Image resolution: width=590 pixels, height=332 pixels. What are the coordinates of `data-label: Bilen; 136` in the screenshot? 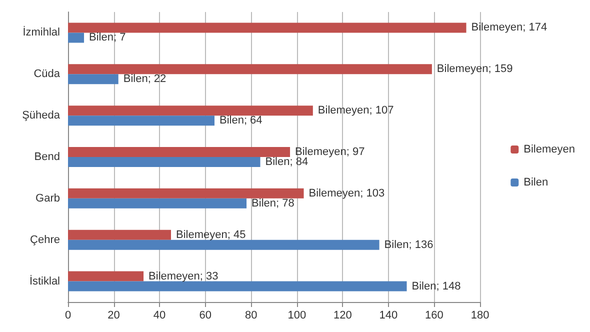 It's located at (409, 244).